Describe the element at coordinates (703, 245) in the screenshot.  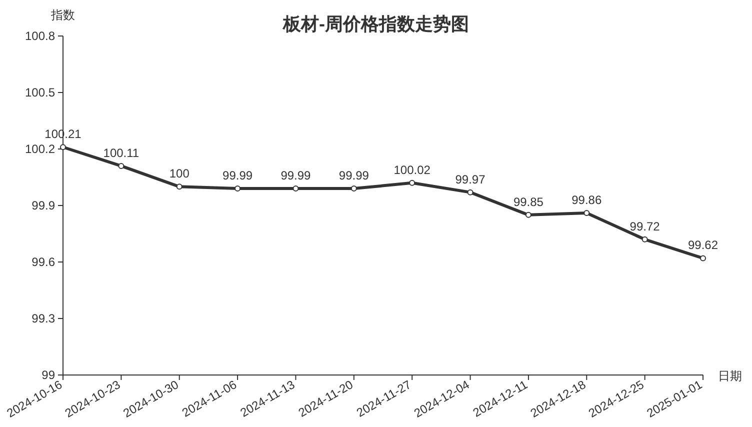
I see `data-label: 99.62` at that location.